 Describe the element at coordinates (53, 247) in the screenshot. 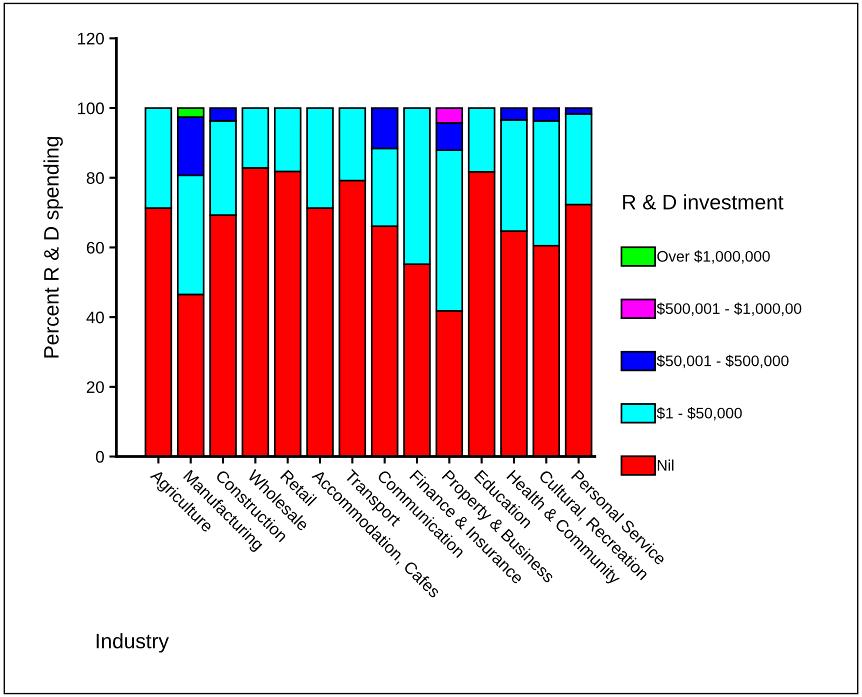

I see `y-axis-title: Percent R & D spending` at that location.